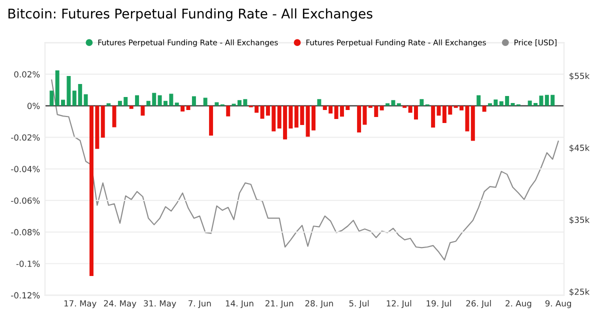  I want to click on y-tick-label: -0.04%, so click(25, 169).